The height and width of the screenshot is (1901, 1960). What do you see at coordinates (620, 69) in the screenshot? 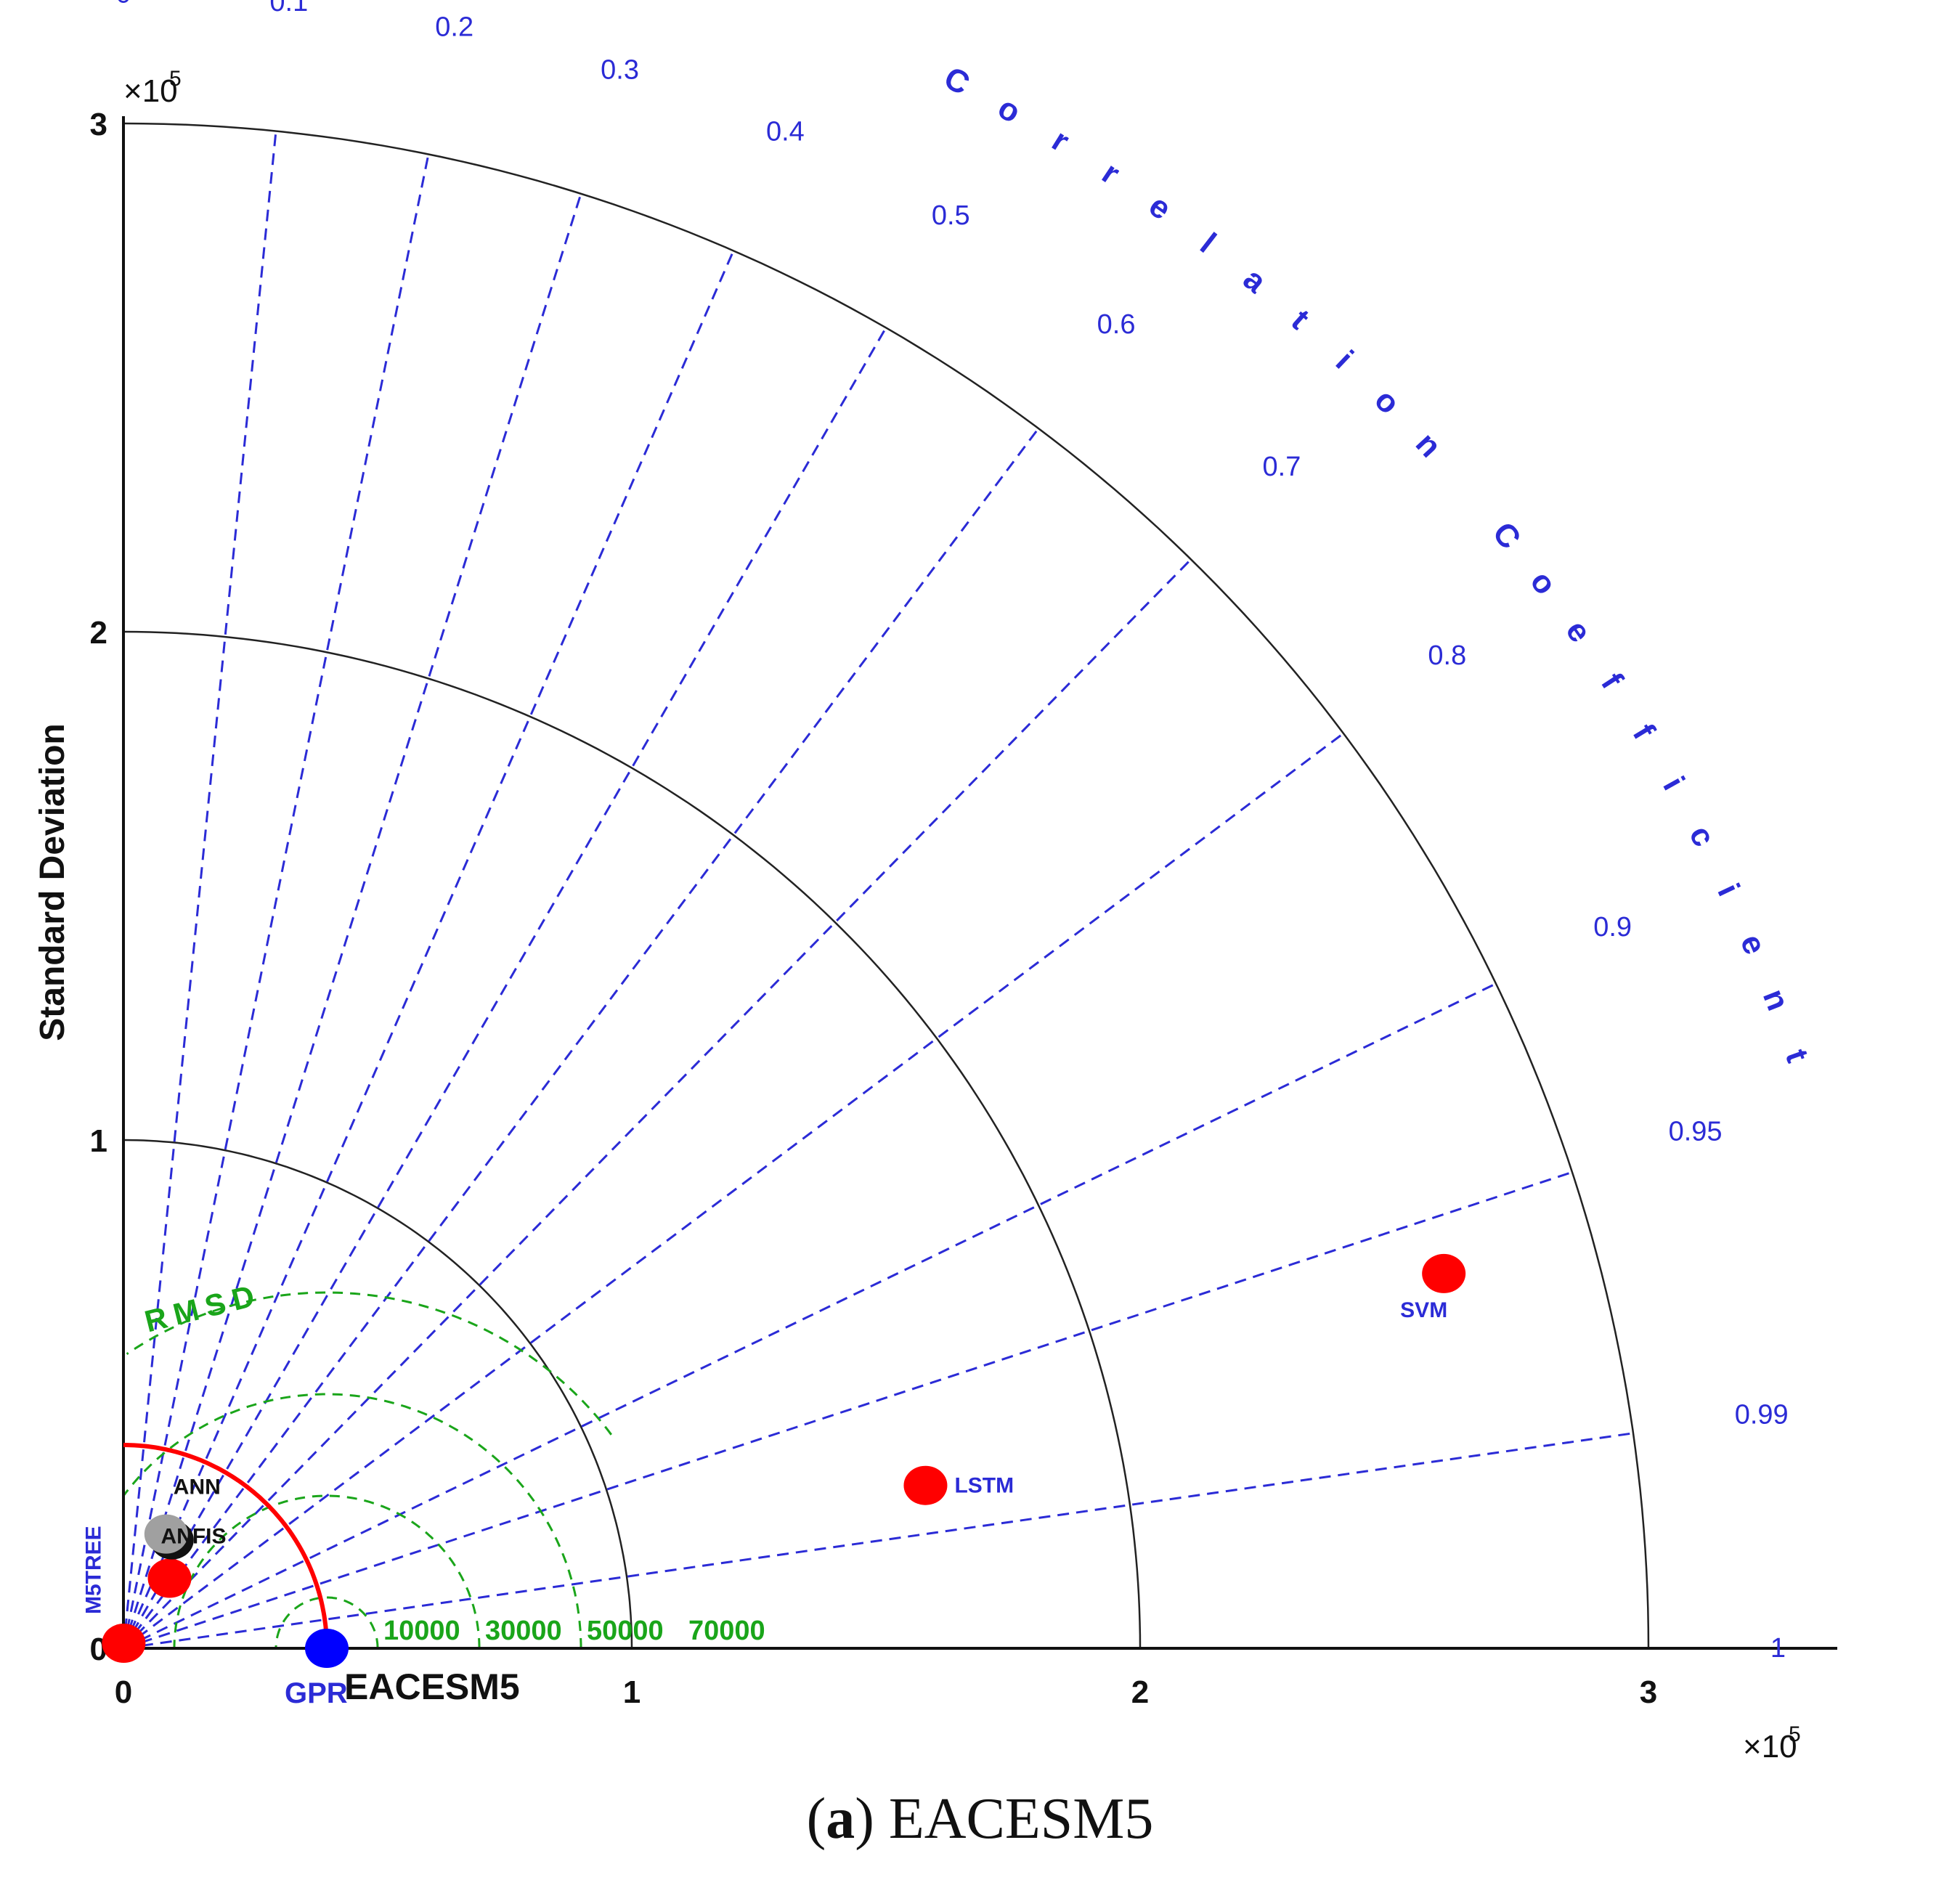
I see `correlation-tick-label: 0.3` at bounding box center [620, 69].